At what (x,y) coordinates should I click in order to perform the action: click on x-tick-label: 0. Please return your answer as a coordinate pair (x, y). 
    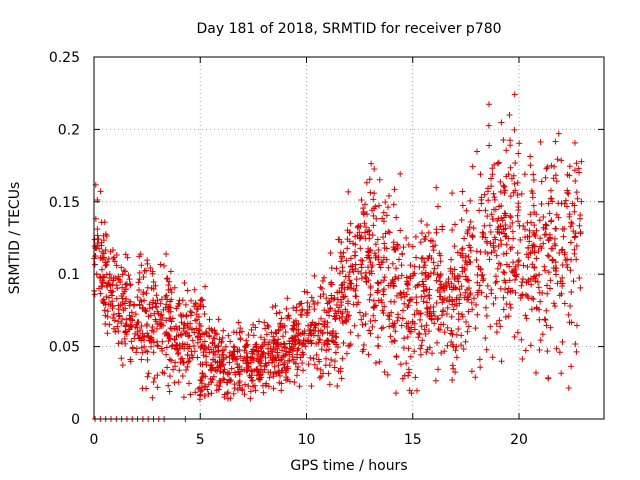
    Looking at the image, I should click on (94, 440).